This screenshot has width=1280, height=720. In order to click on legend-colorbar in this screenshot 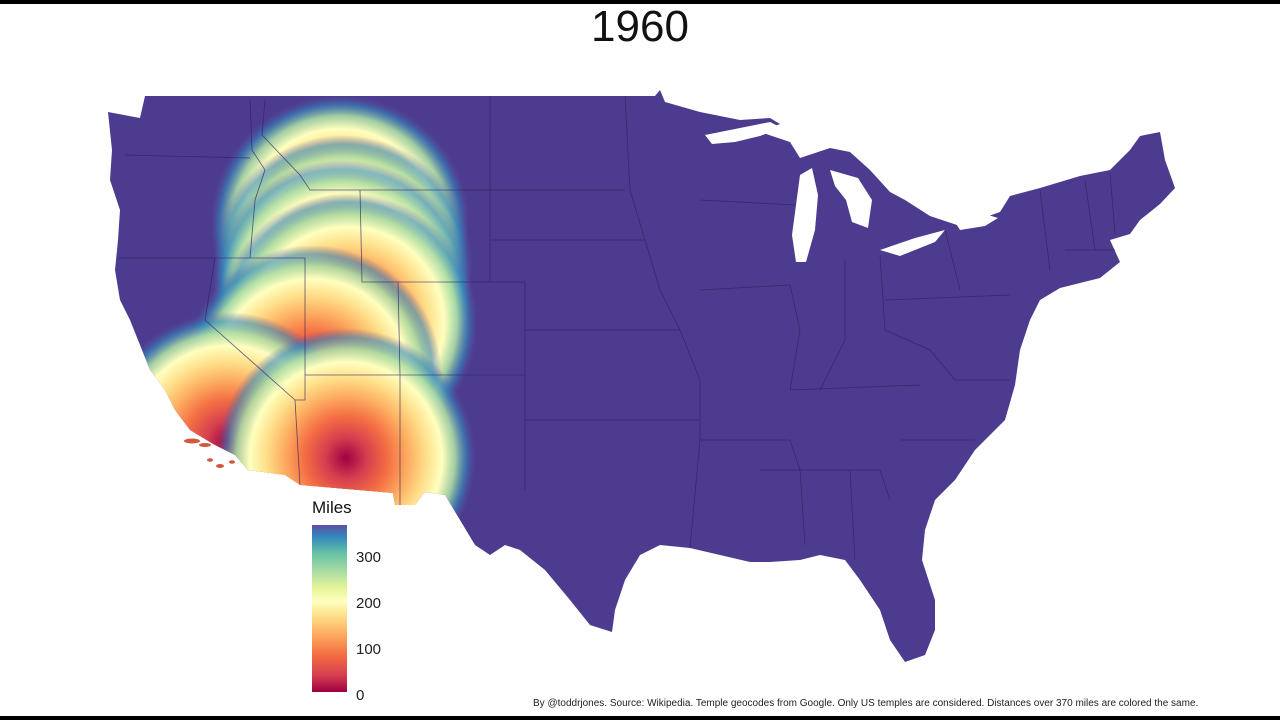, I will do `click(329, 608)`.